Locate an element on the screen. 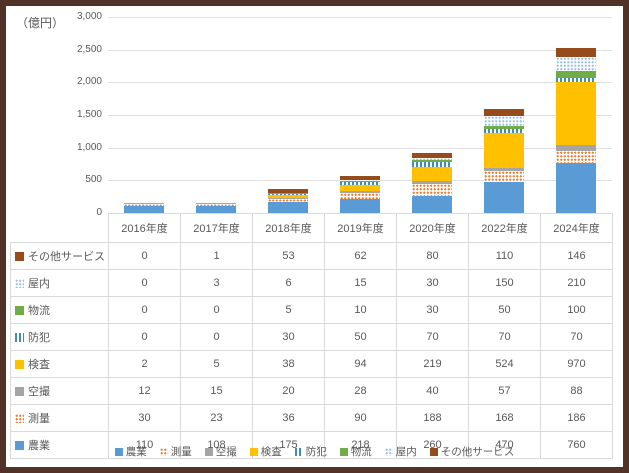  legend-item-surveying: 測量 is located at coordinates (175, 451).